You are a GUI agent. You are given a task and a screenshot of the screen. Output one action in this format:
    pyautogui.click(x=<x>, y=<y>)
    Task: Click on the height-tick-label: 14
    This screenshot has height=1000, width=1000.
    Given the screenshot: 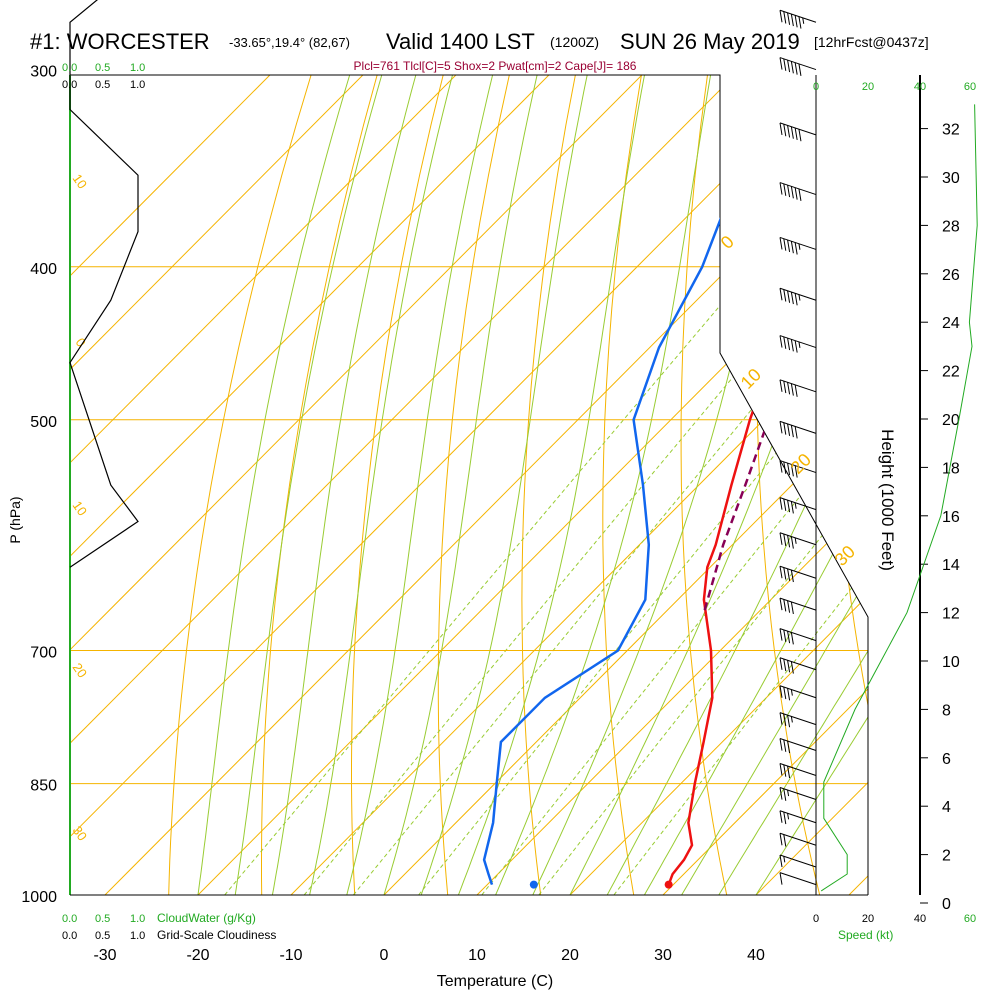 What is the action you would take?
    pyautogui.click(x=951, y=565)
    